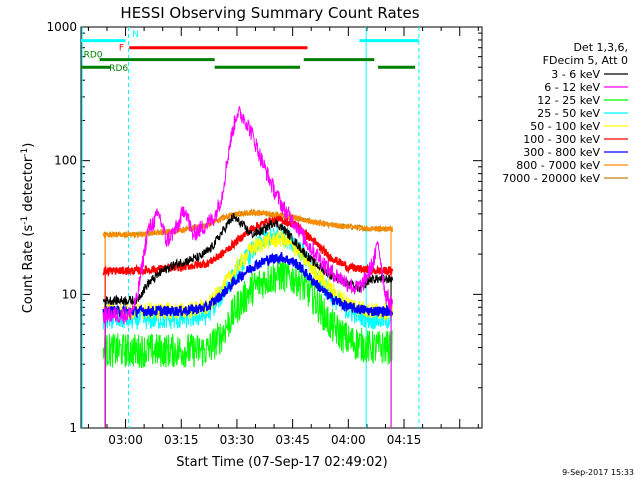 The image size is (640, 480). I want to click on chart-title: HESSI Observing Summary Count Rates, so click(269, 13).